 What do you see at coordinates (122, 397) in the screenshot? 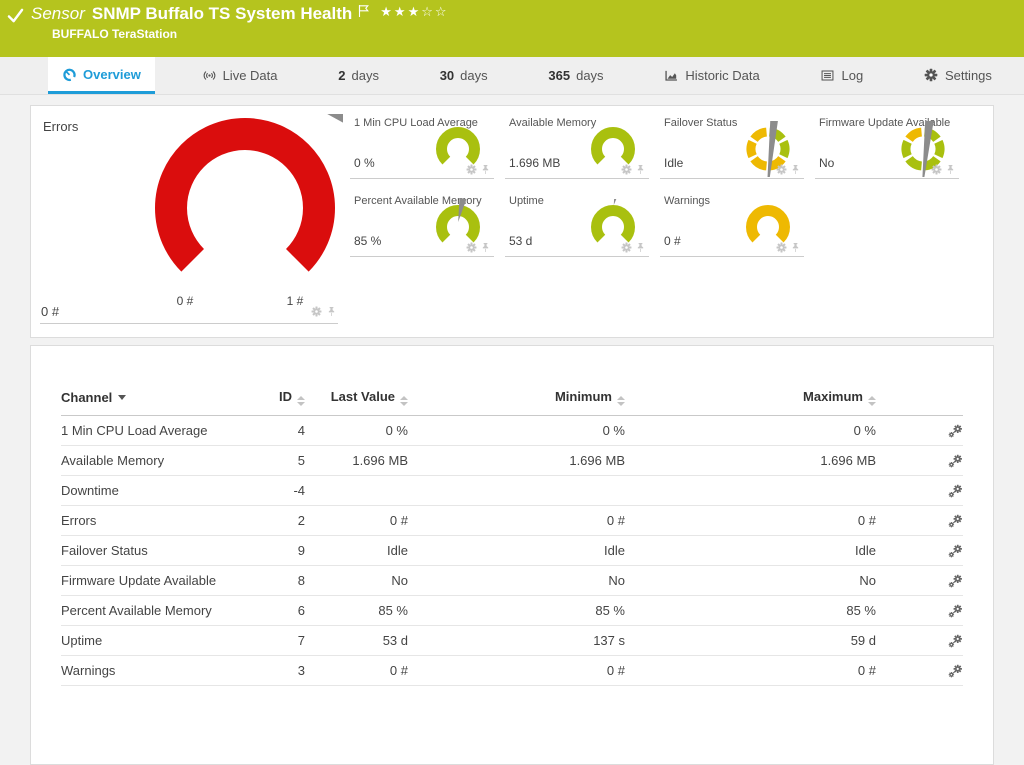
I see `sort-desc-icon` at bounding box center [122, 397].